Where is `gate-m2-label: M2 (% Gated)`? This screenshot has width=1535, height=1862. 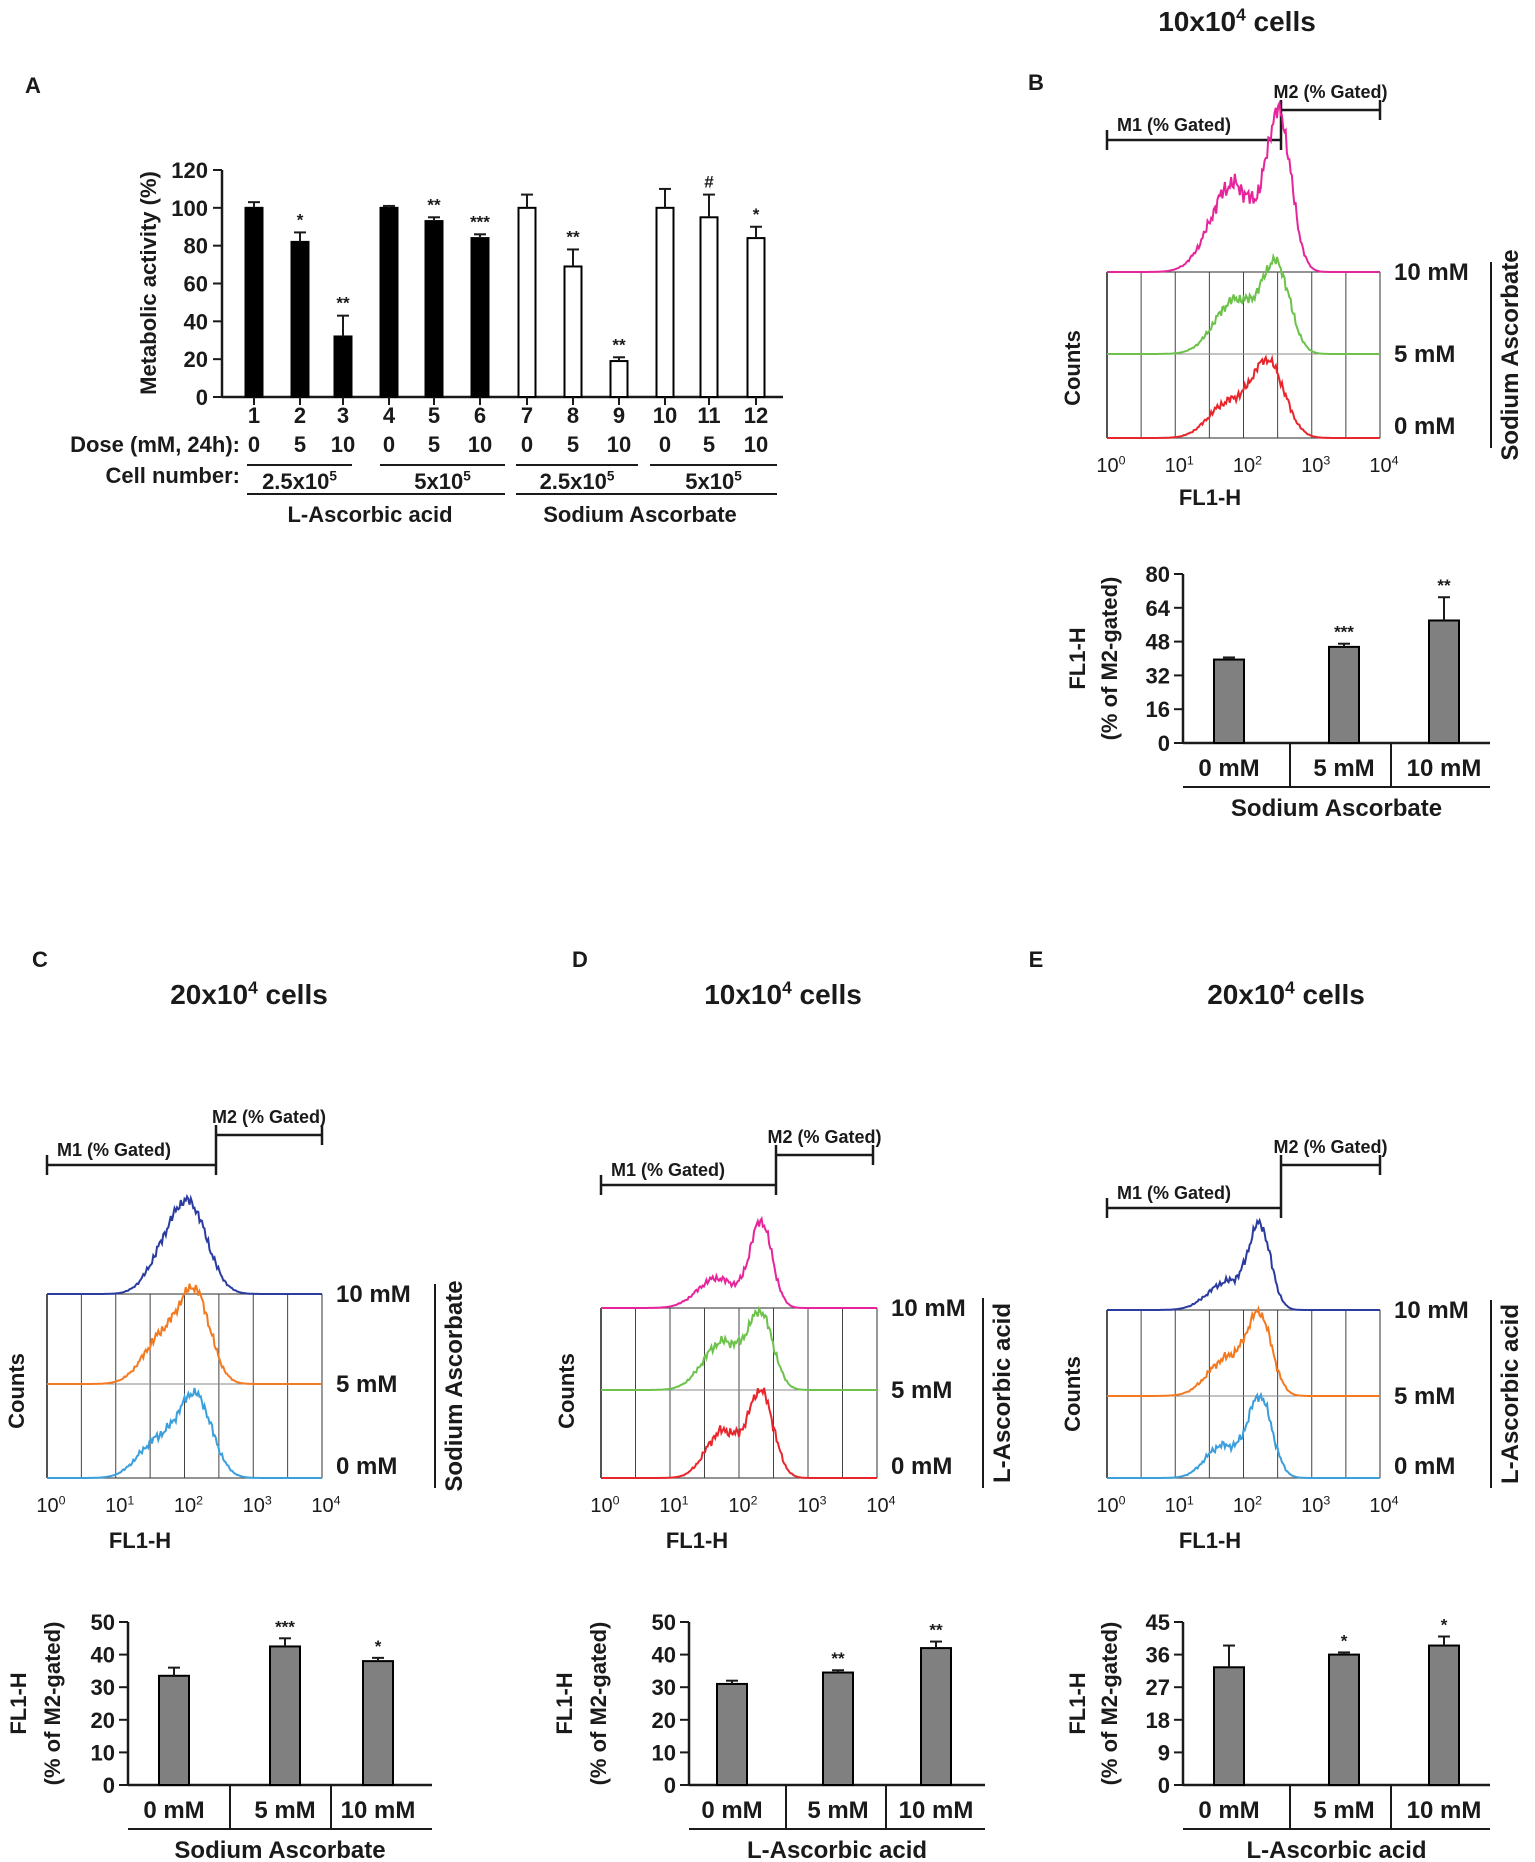
gate-m2-label: M2 (% Gated) is located at coordinates (1330, 92).